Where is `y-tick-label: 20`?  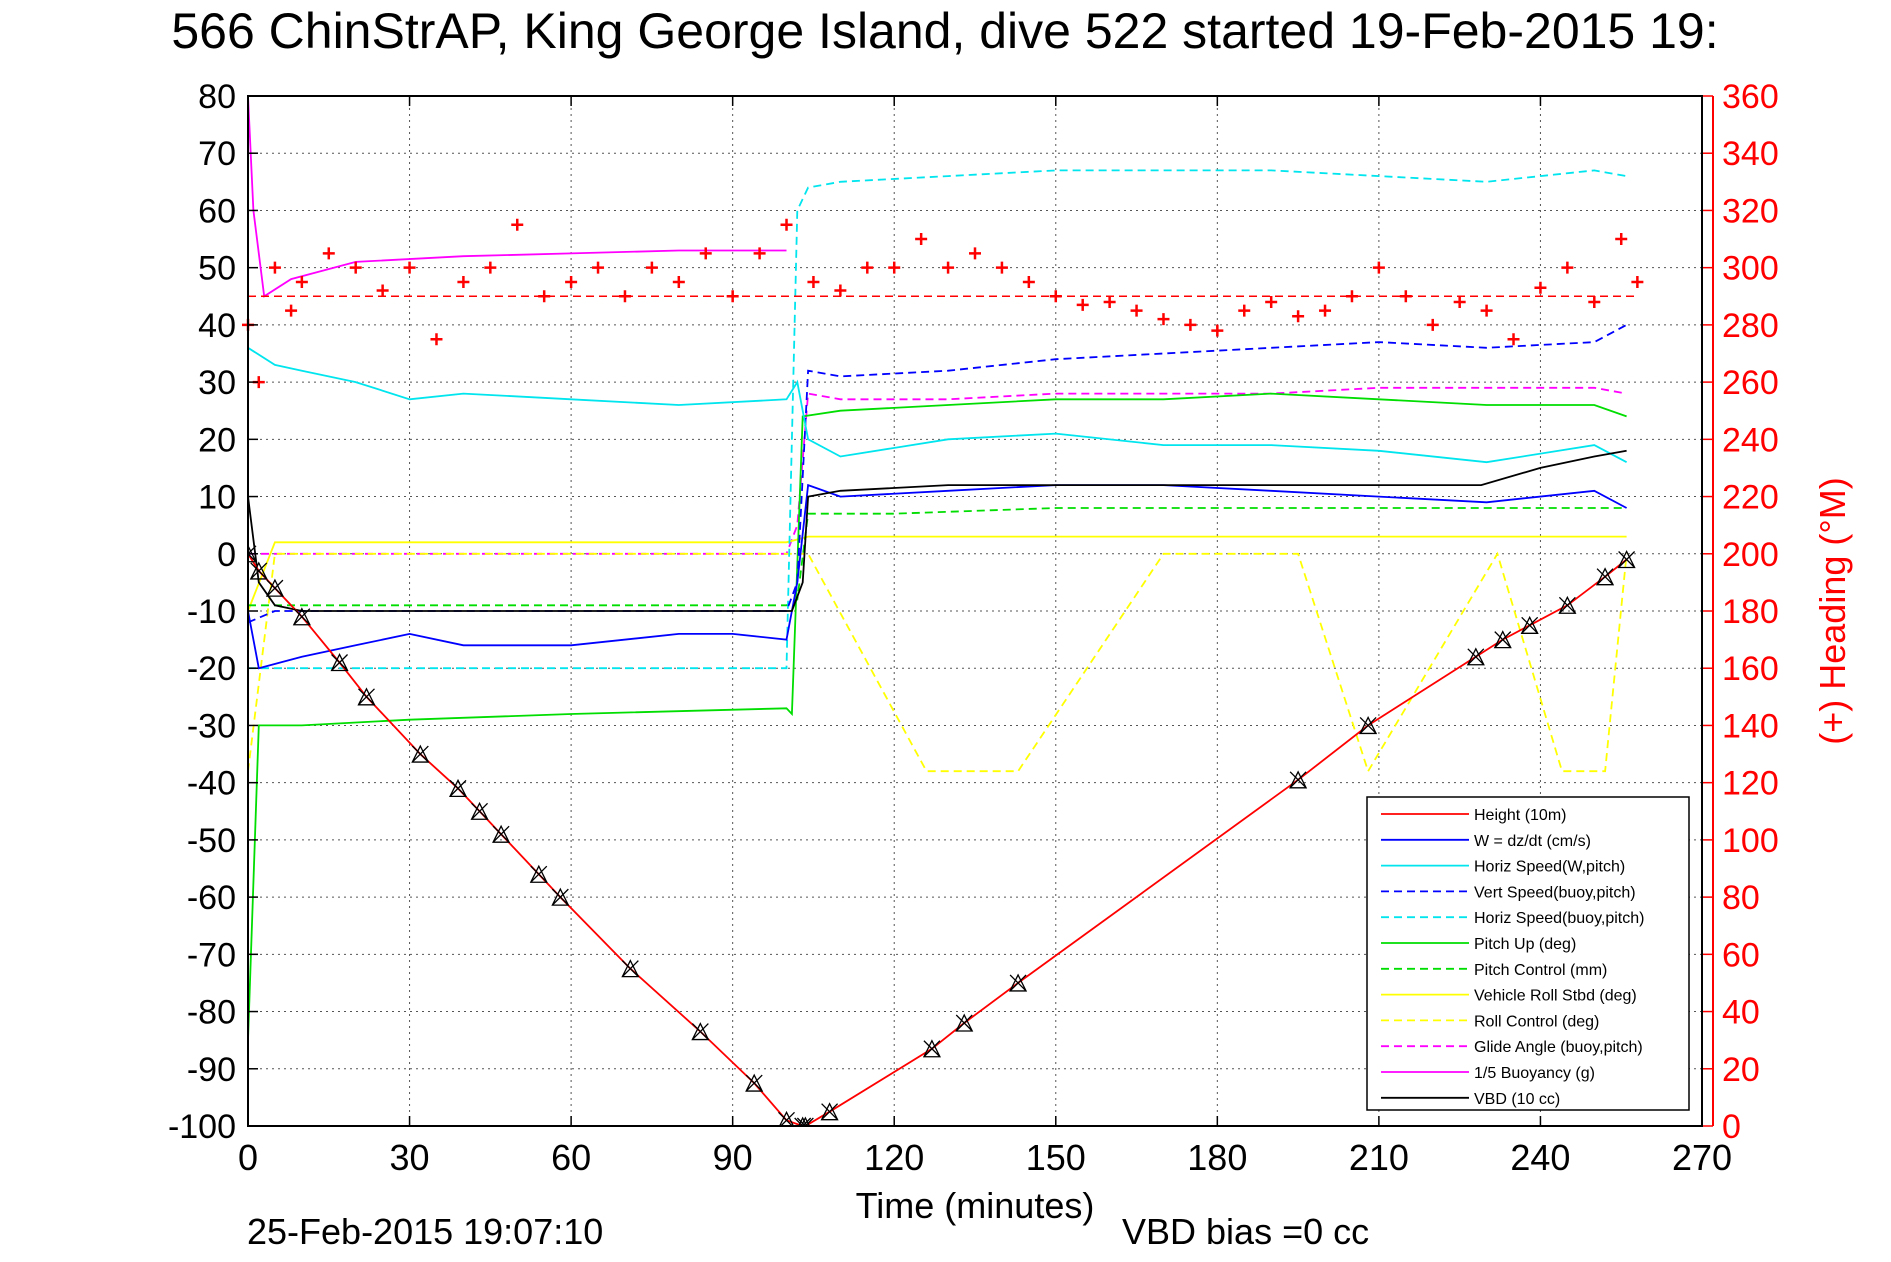
y-tick-label: 20 is located at coordinates (217, 440).